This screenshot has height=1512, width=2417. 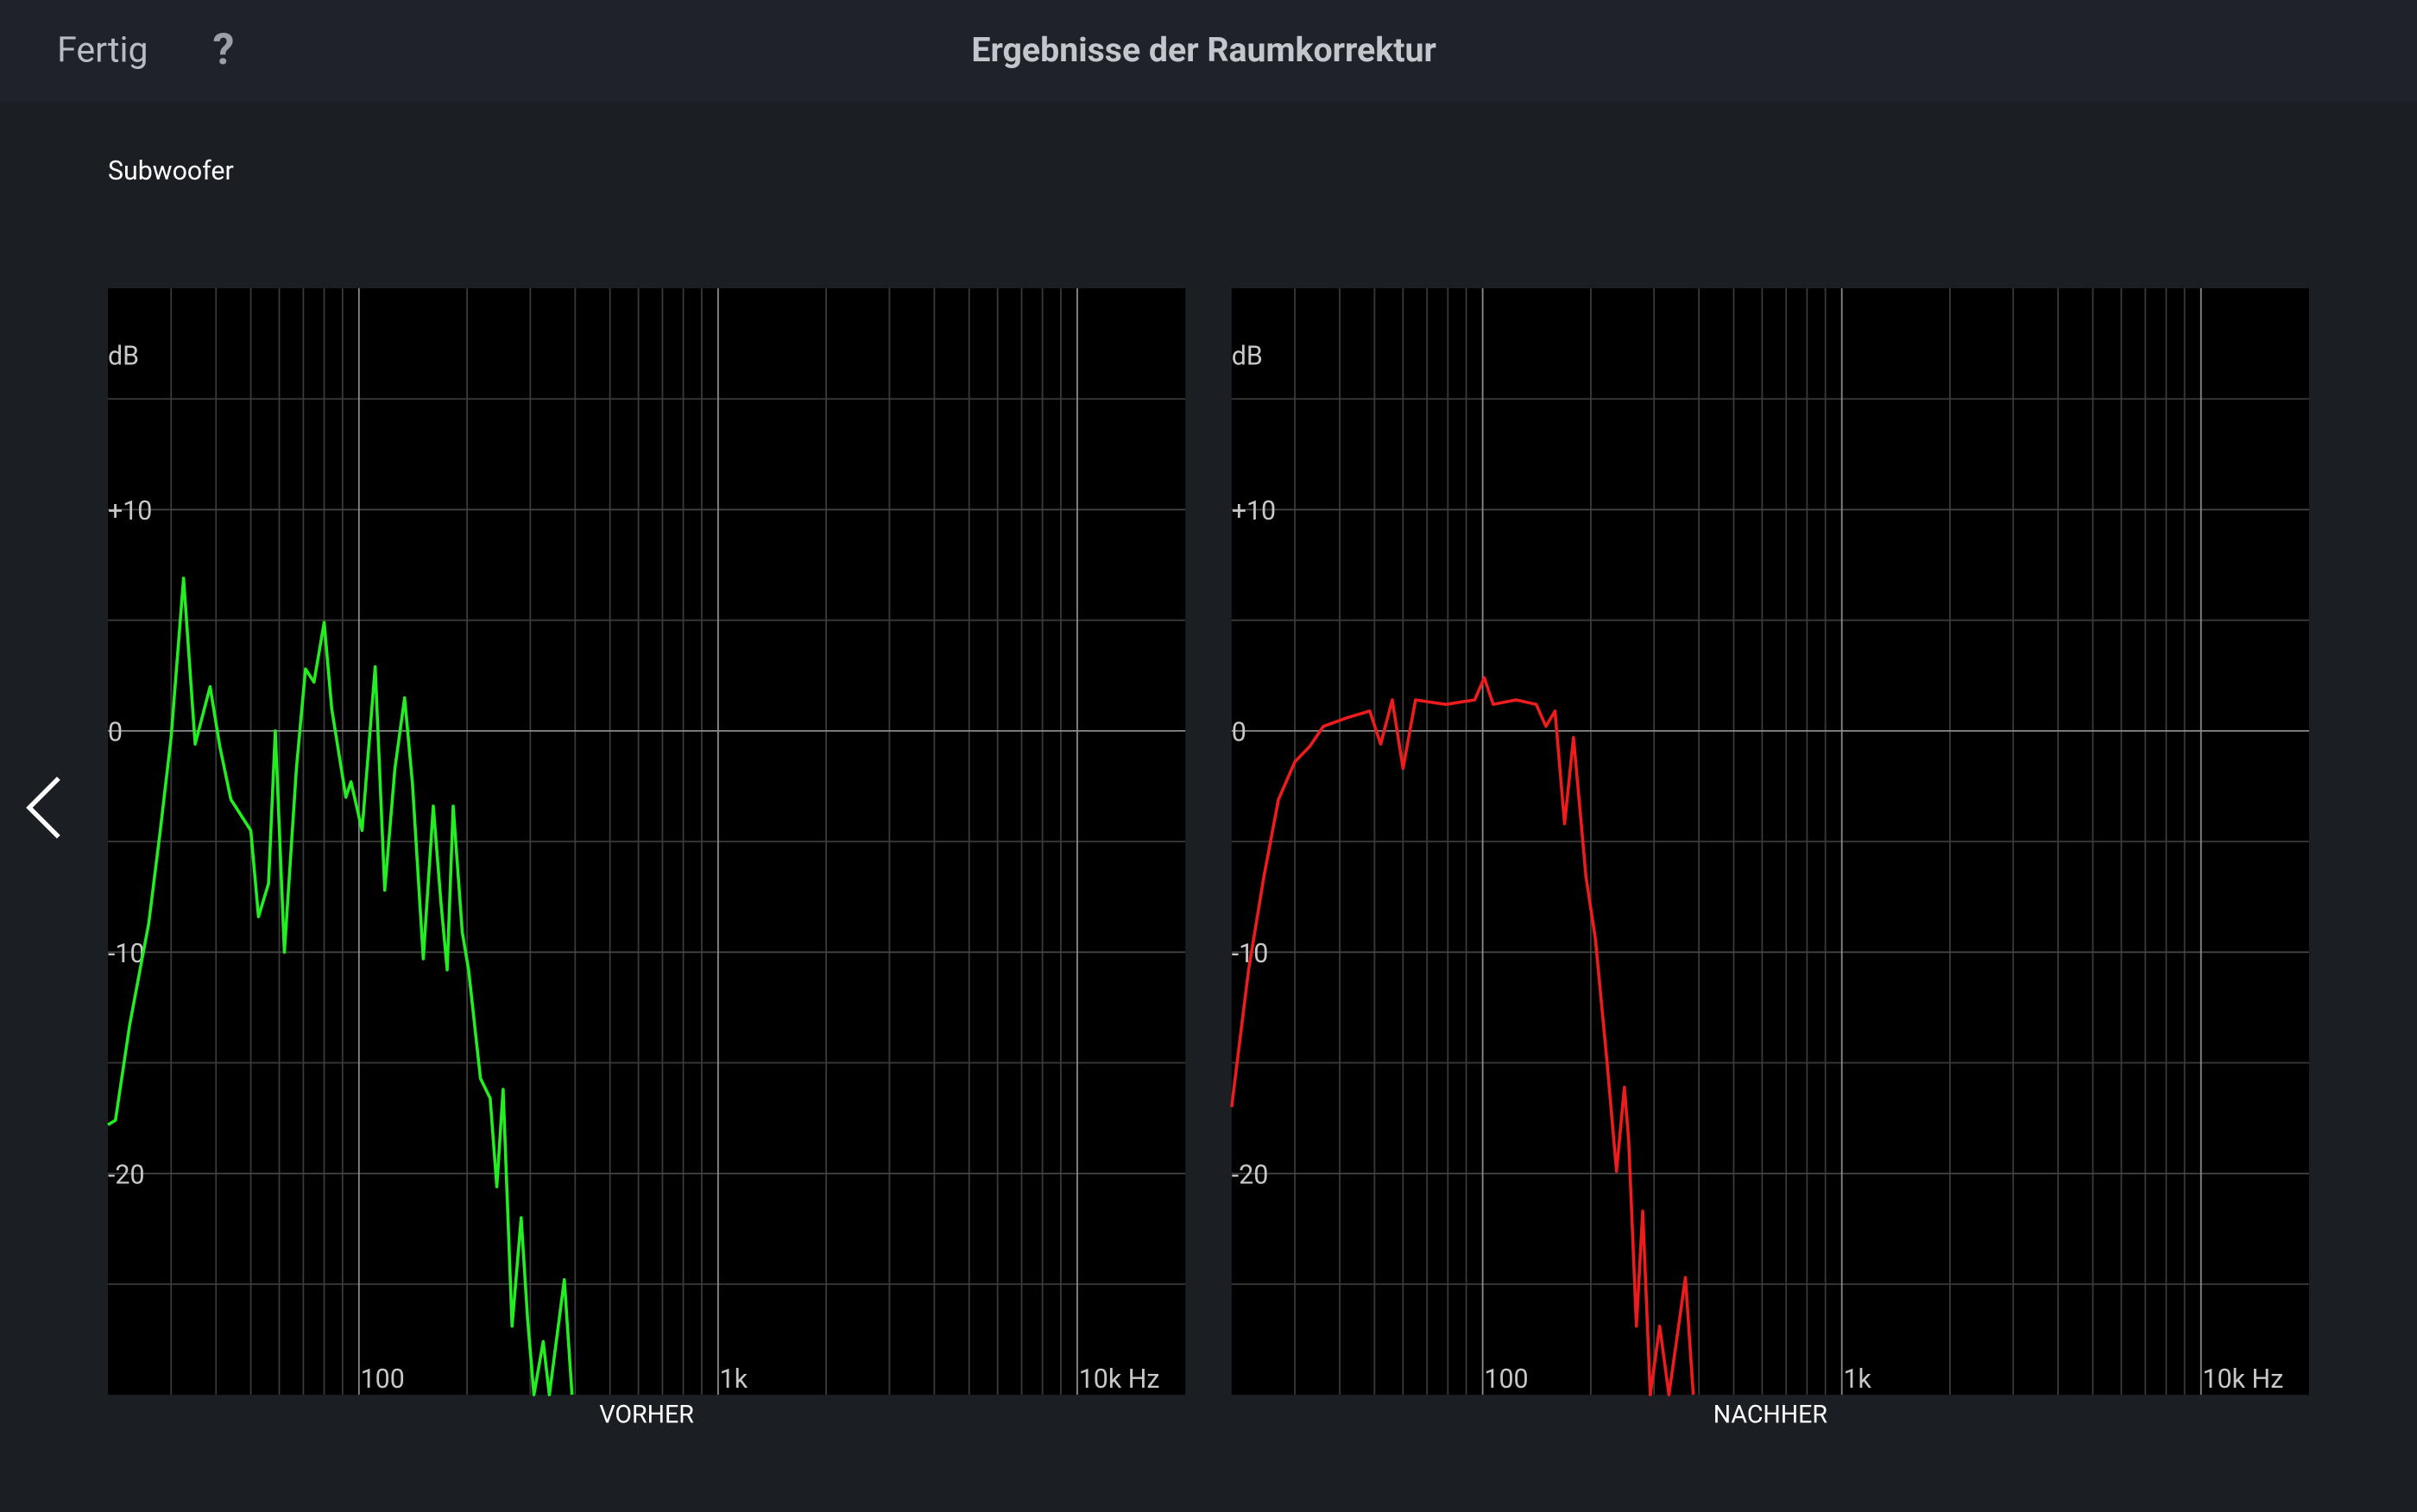 What do you see at coordinates (171, 171) in the screenshot?
I see `section-label: Subwoofer` at bounding box center [171, 171].